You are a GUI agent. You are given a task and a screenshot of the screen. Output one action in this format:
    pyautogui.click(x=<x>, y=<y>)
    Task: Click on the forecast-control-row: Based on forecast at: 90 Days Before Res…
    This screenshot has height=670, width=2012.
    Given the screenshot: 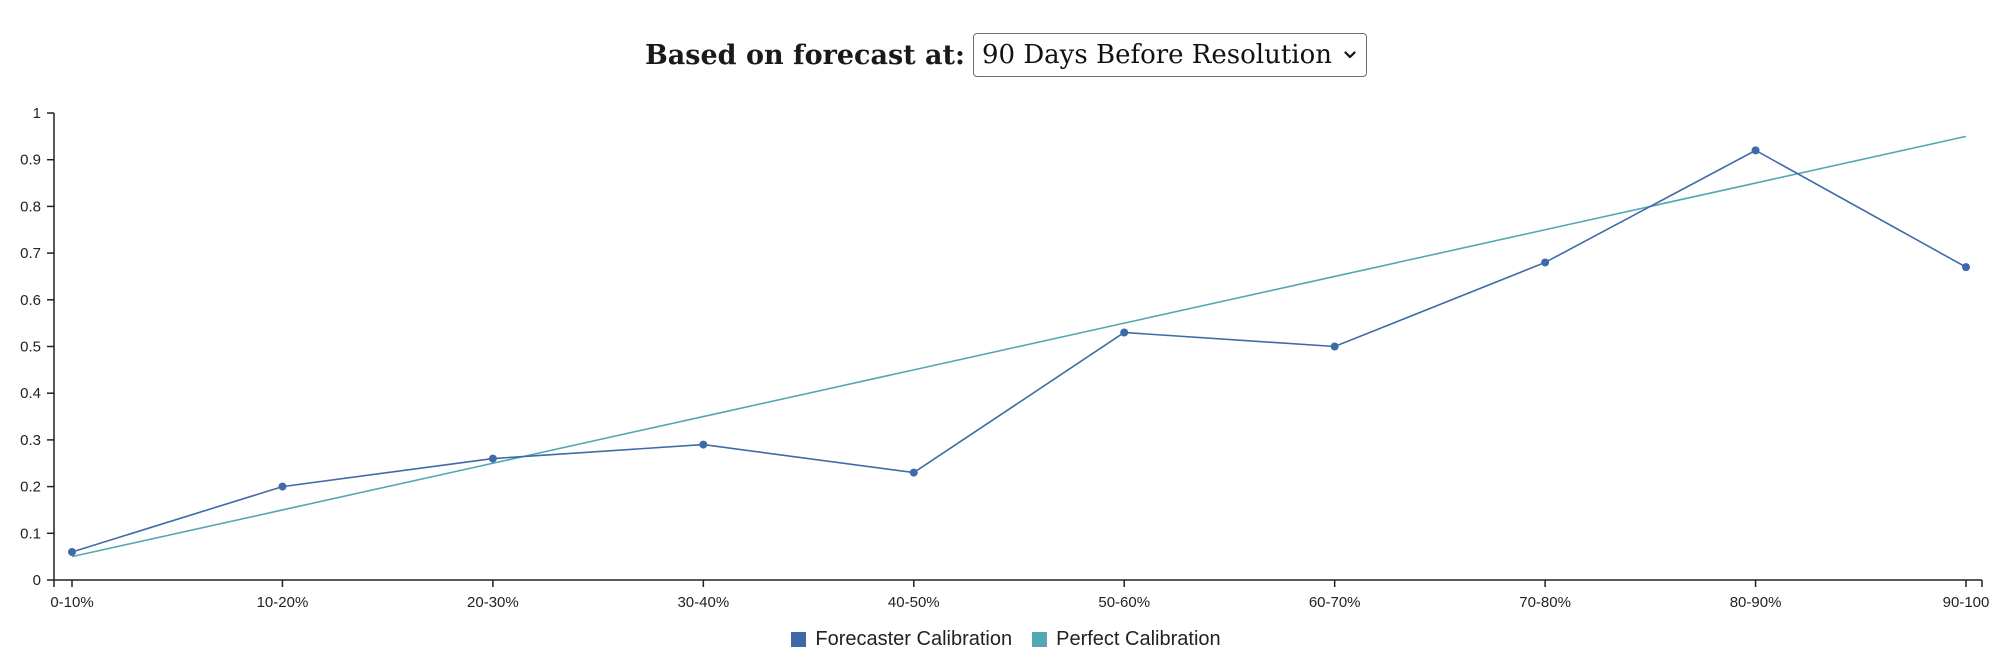 What is the action you would take?
    pyautogui.click(x=1006, y=55)
    